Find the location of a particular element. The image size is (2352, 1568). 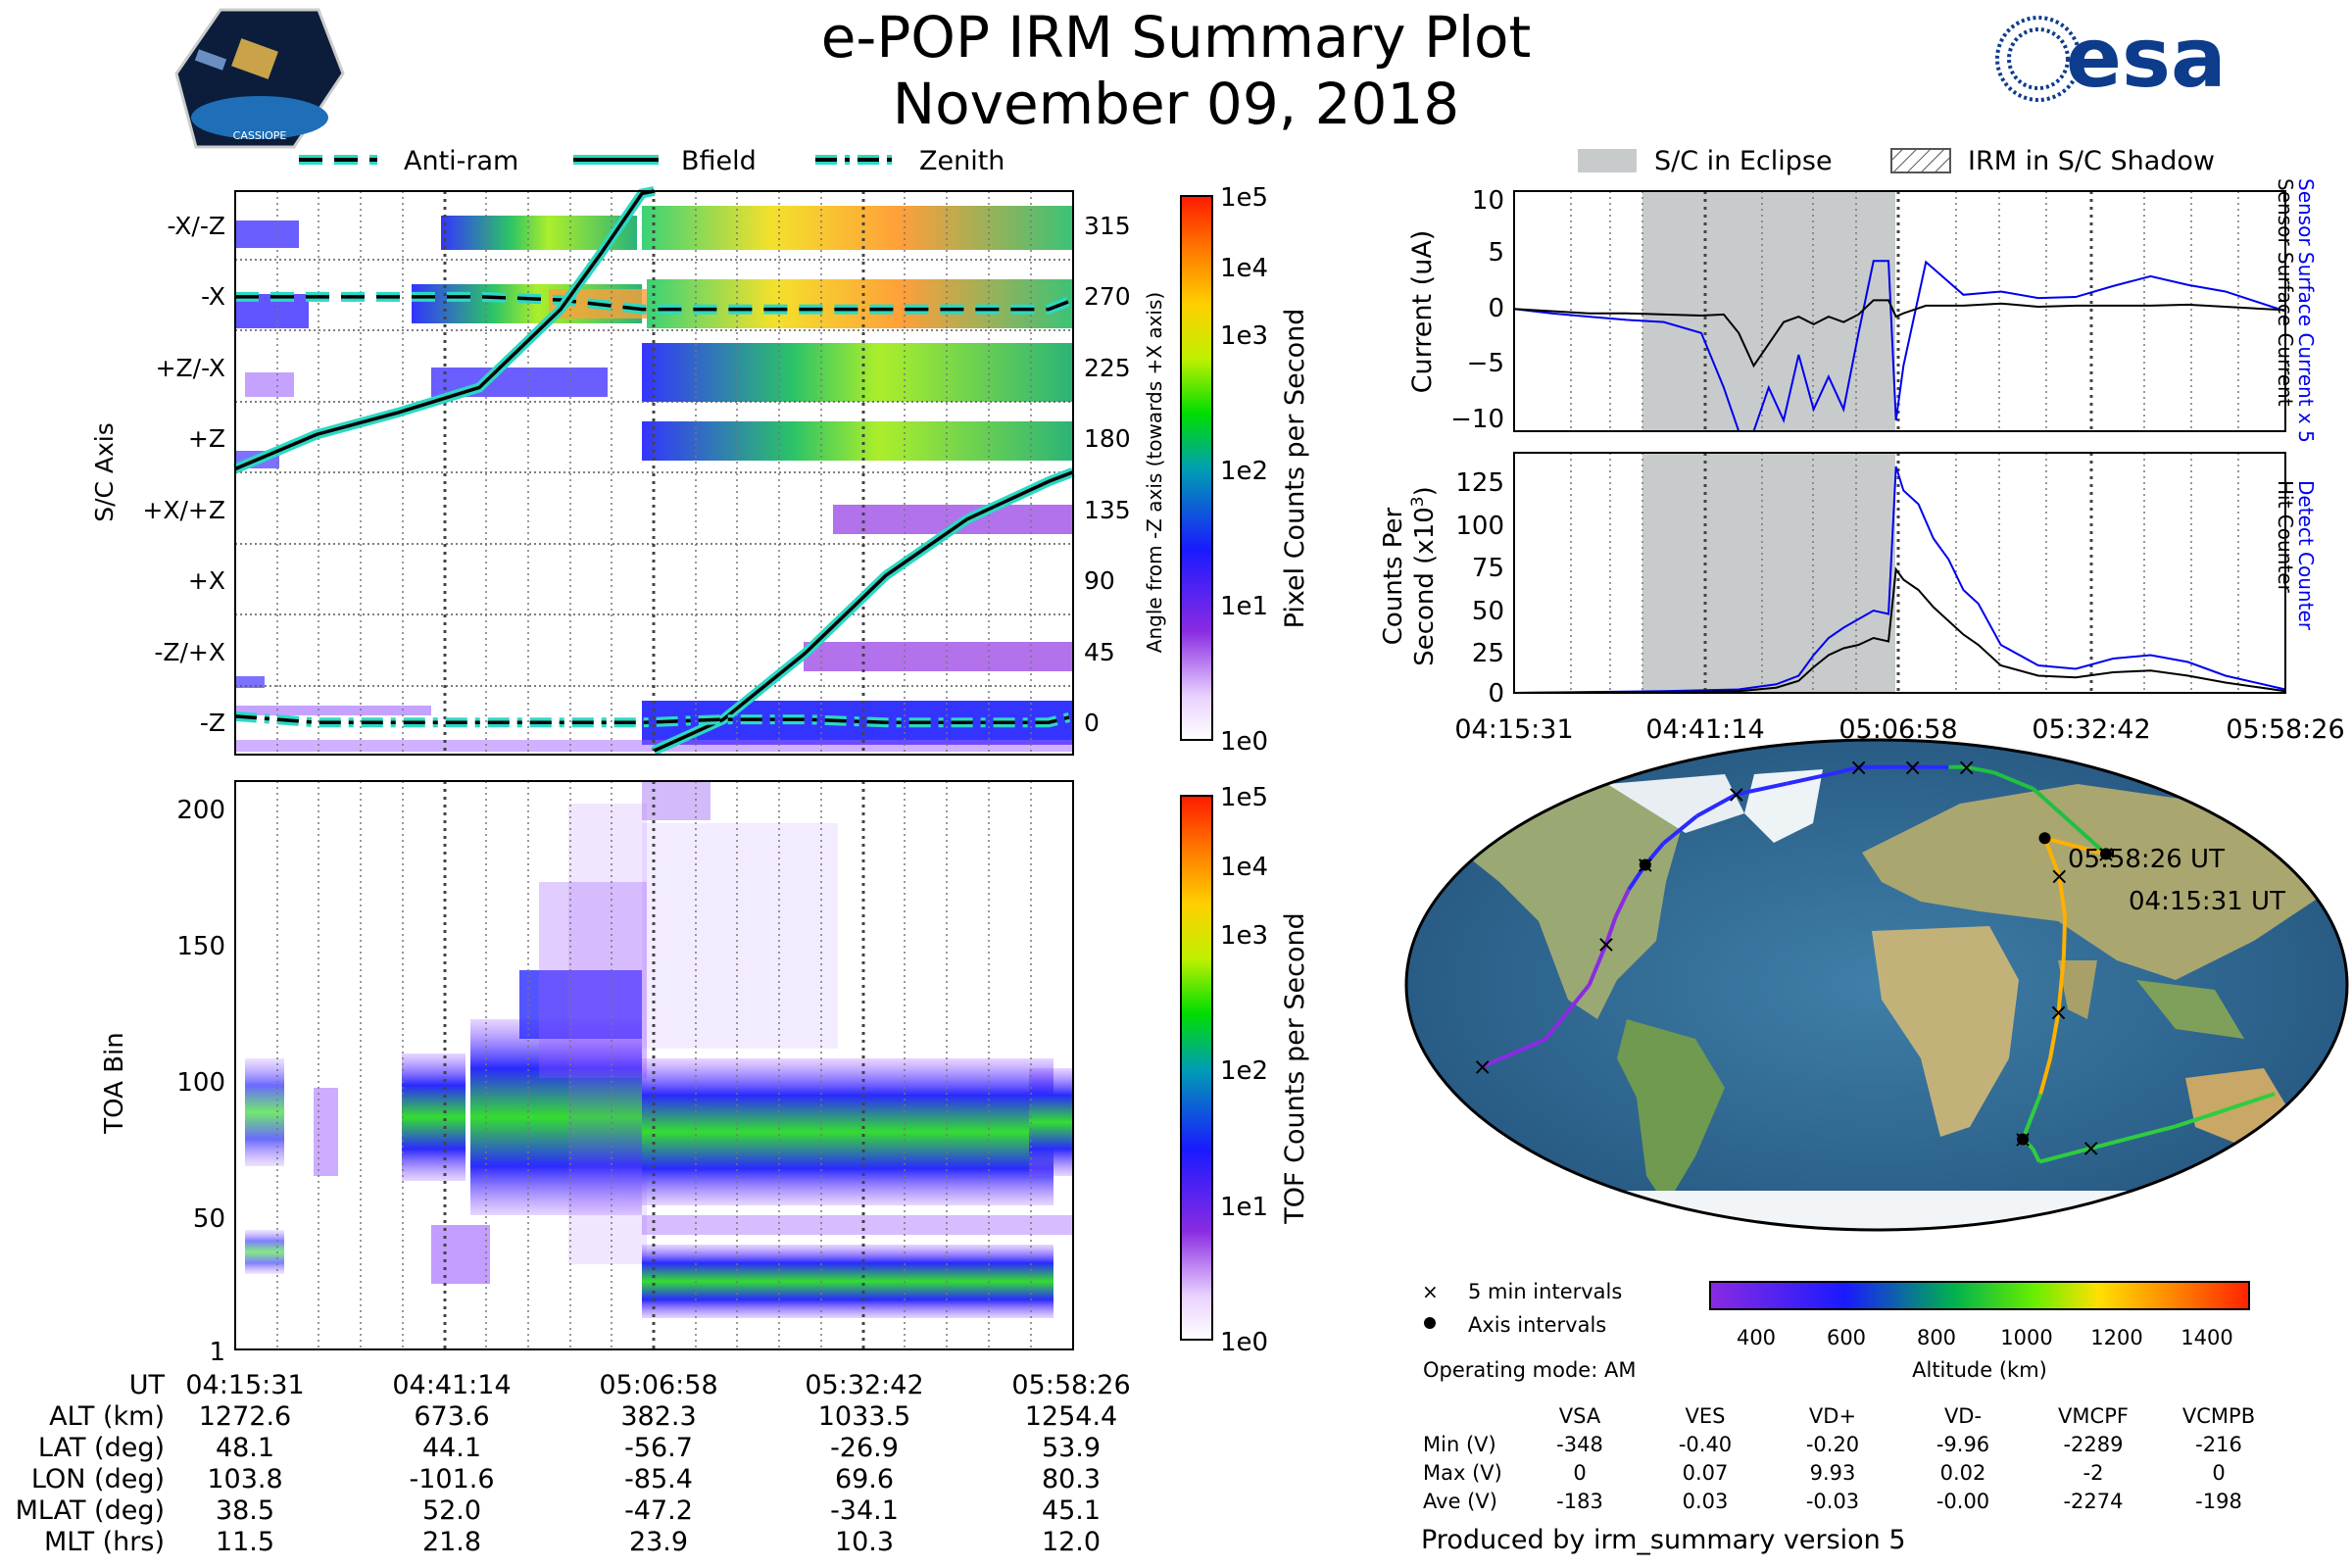

row-label: +X/+Z is located at coordinates (183, 510).